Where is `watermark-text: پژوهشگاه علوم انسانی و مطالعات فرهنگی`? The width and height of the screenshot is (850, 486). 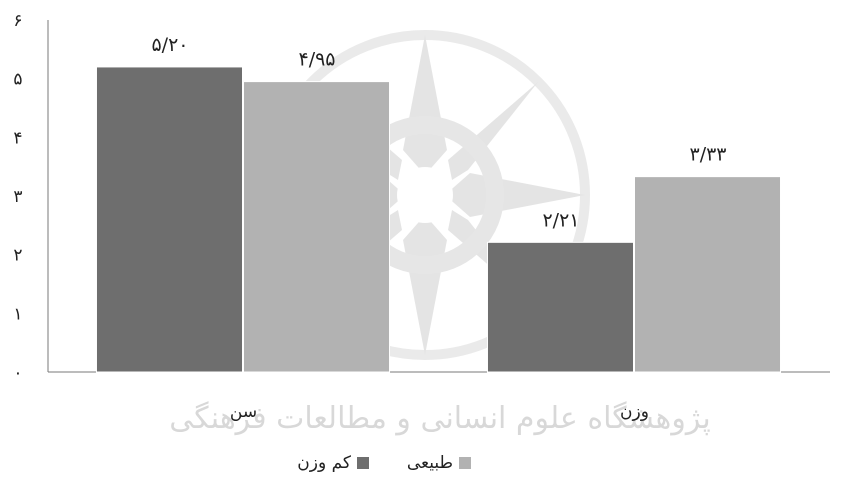 watermark-text: پژوهشگاه علوم انسانی و مطالعات فرهنگی is located at coordinates (440, 418).